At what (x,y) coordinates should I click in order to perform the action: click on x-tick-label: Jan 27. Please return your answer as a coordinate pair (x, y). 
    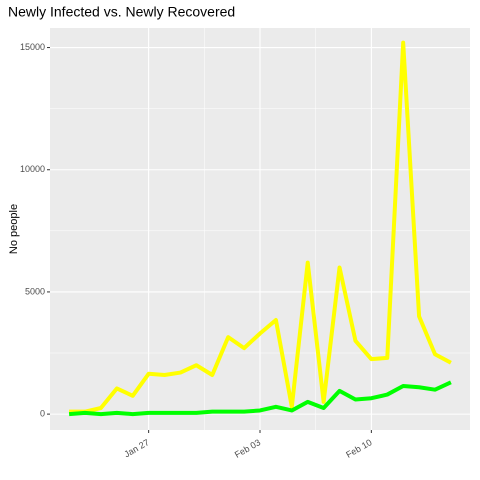
    Looking at the image, I should click on (136, 448).